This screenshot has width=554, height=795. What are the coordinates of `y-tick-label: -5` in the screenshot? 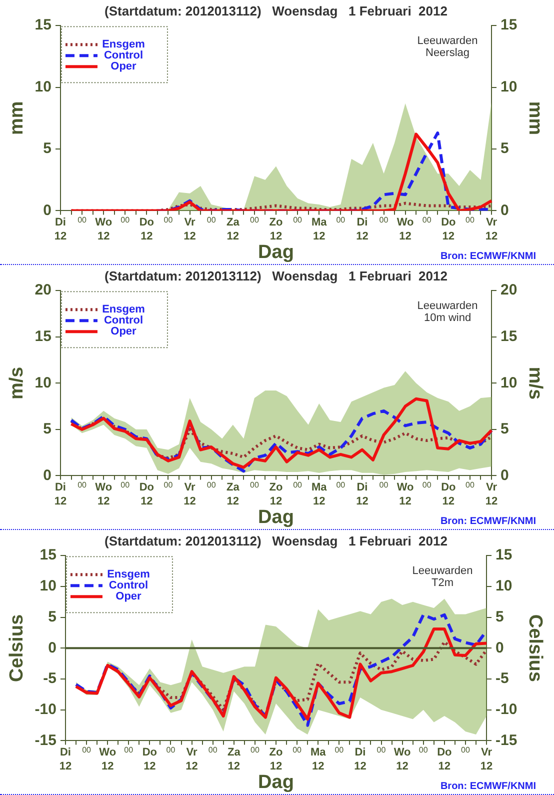 It's located at (49, 679).